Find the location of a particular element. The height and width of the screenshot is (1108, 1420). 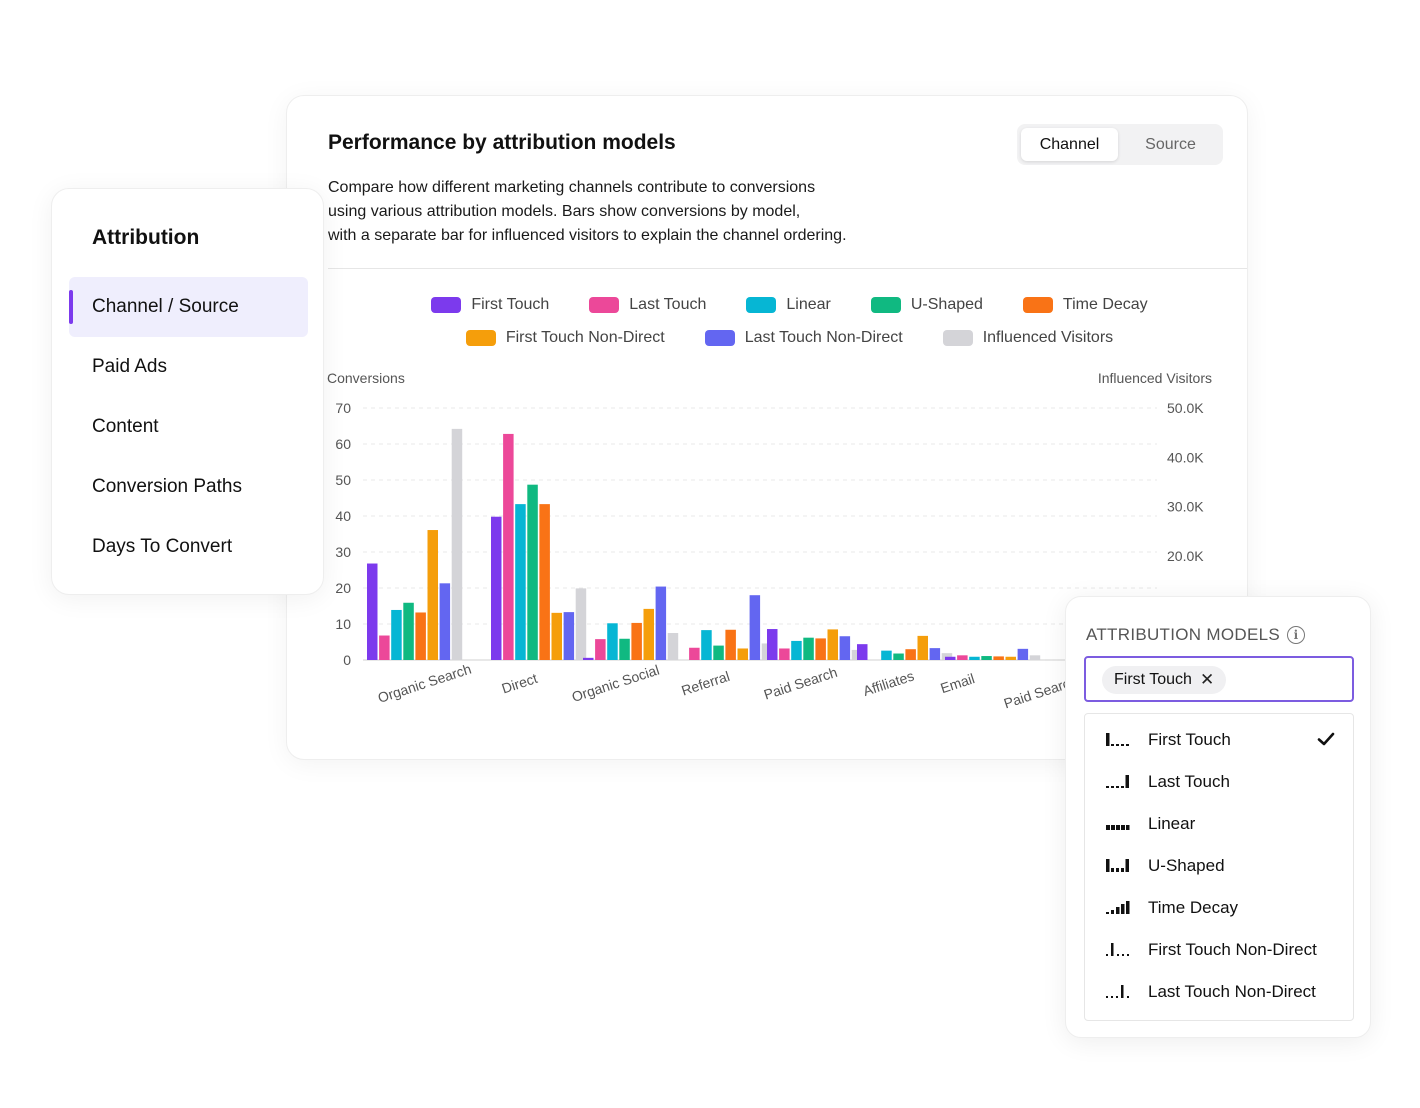

sidebar-title: Attribution is located at coordinates (146, 237).